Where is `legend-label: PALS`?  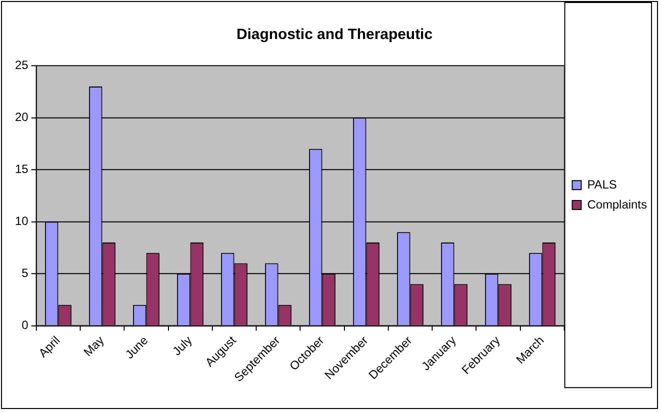
legend-label: PALS is located at coordinates (602, 184).